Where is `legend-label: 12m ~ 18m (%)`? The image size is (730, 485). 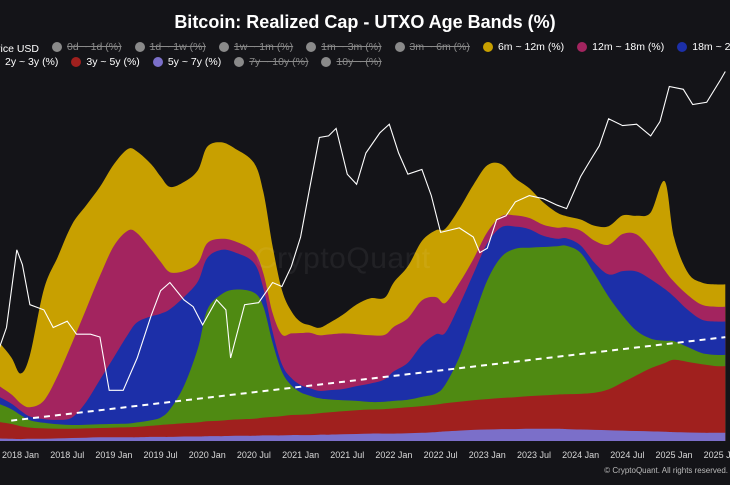 legend-label: 12m ~ 18m (%) is located at coordinates (628, 47).